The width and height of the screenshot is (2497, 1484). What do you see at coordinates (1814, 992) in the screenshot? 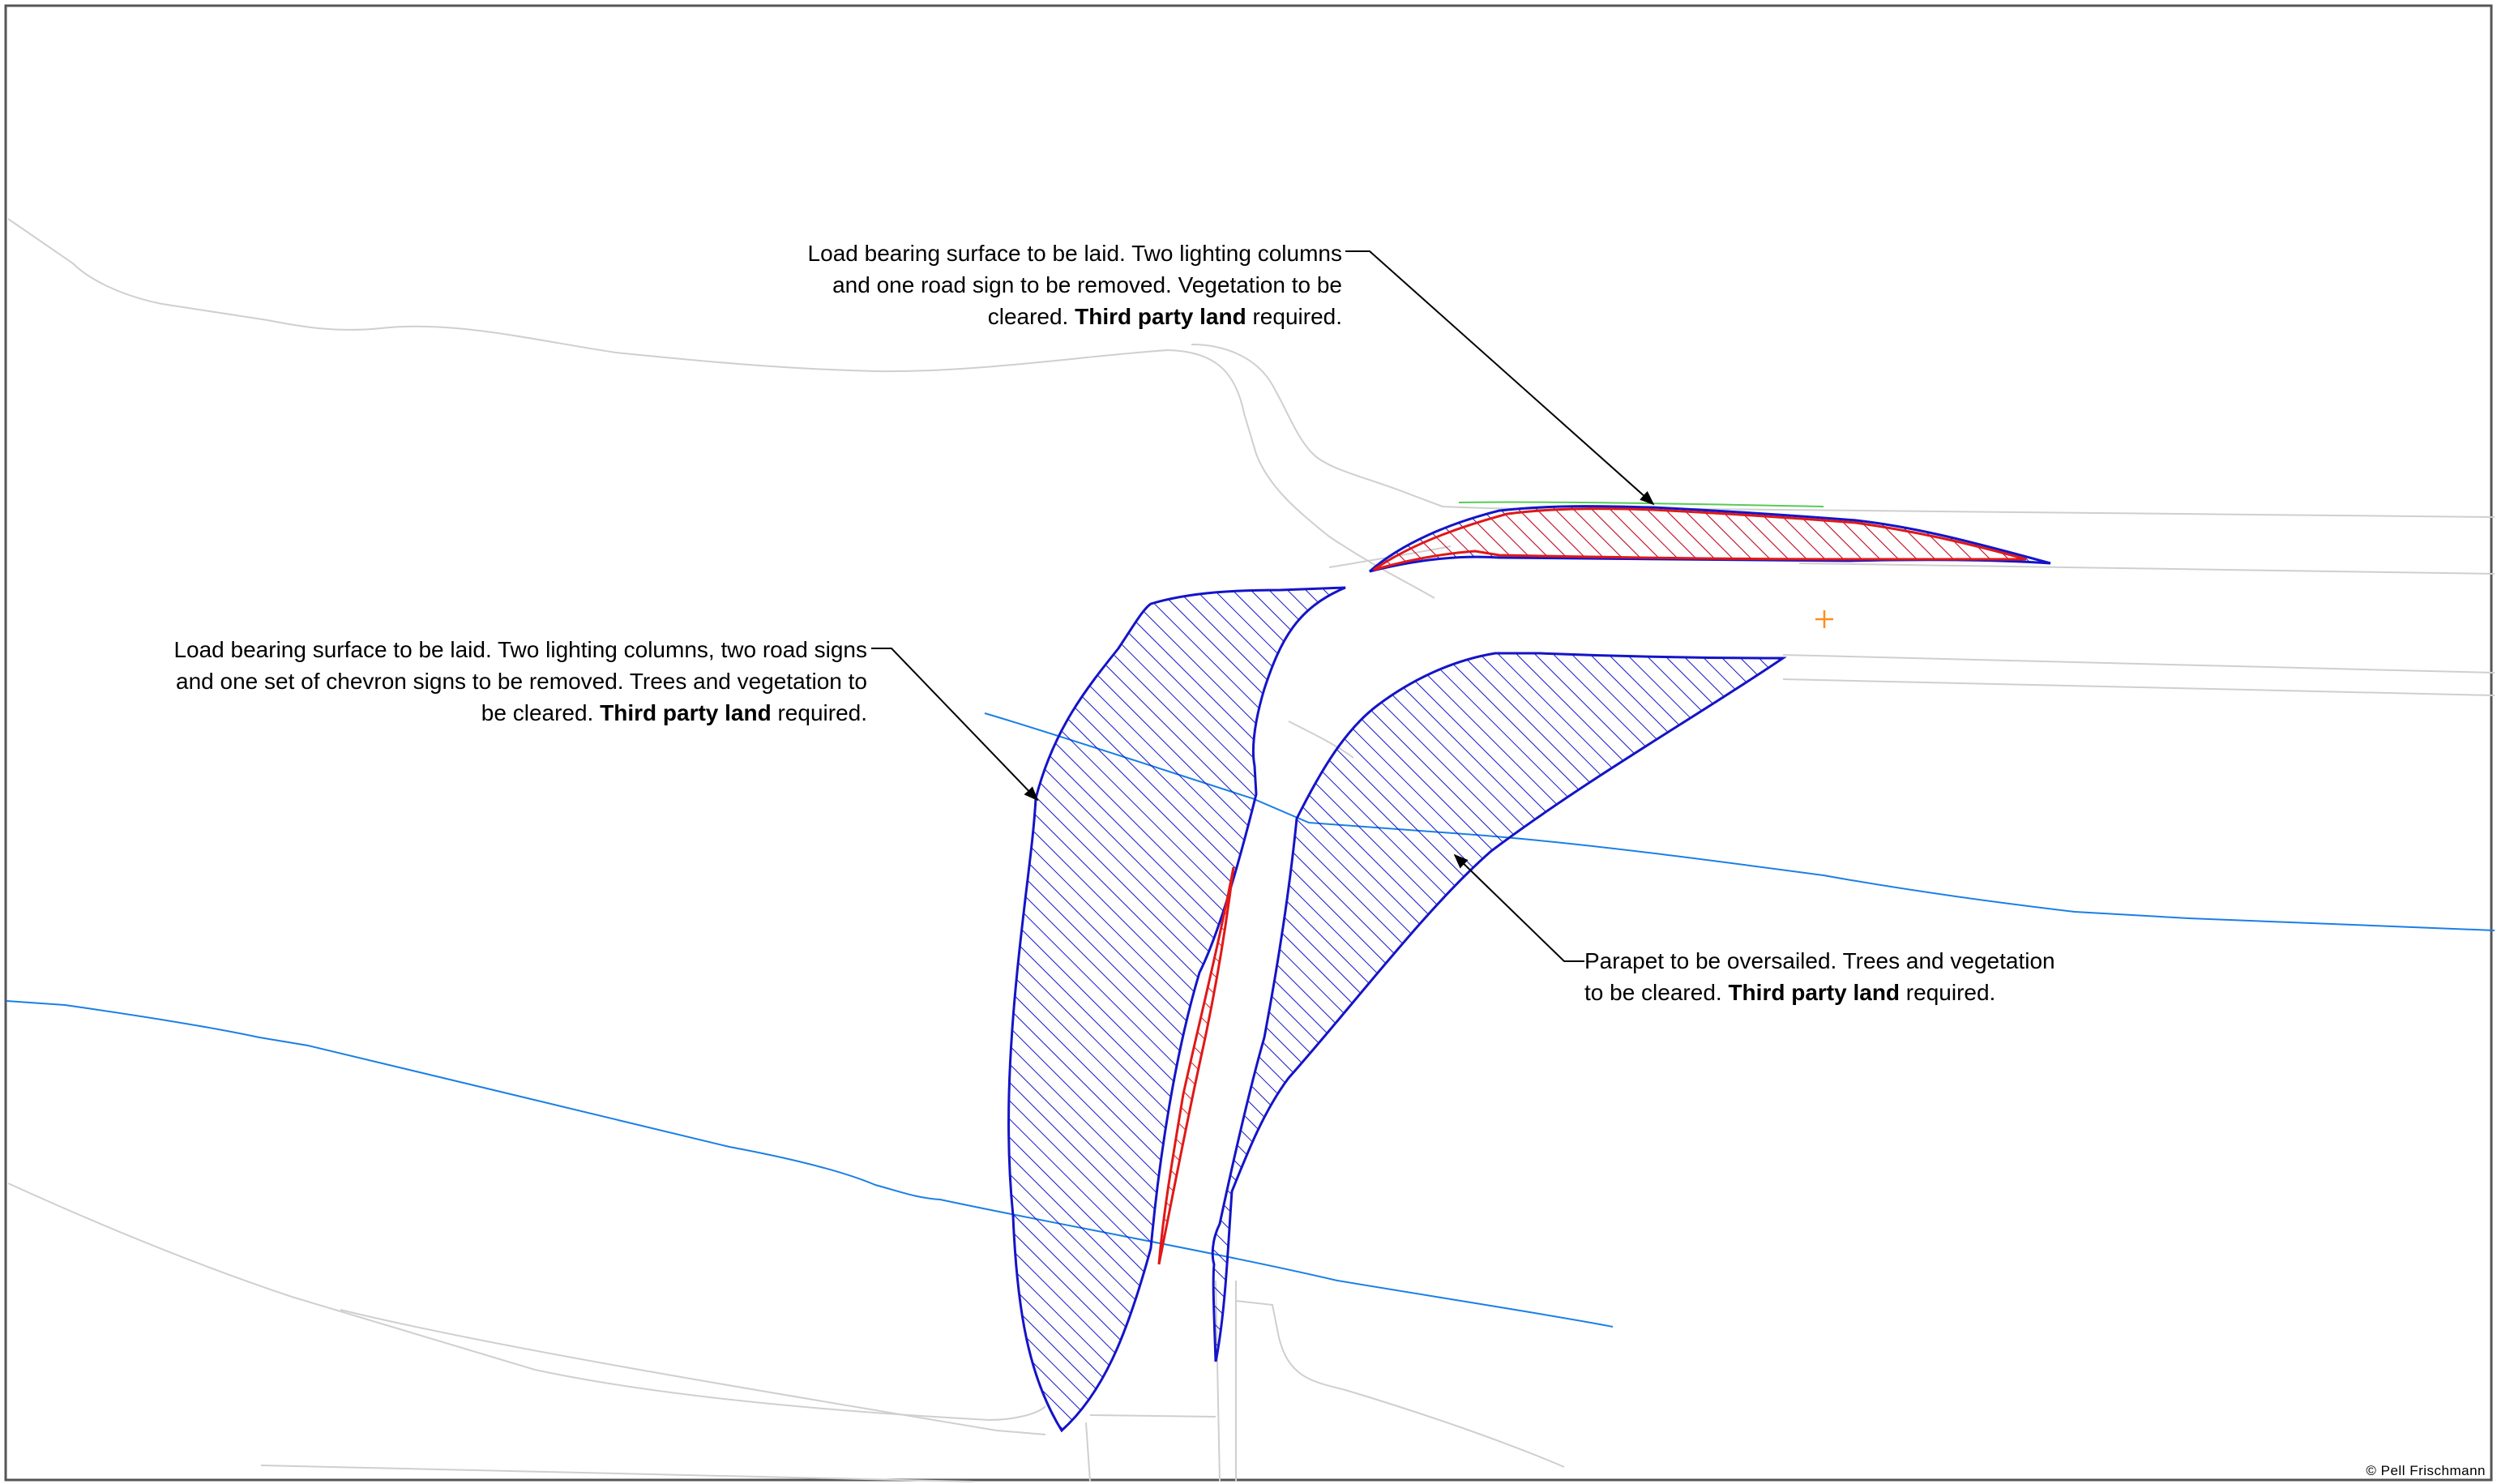
I see `annotation-parapet-third-party-land: Third party land` at bounding box center [1814, 992].